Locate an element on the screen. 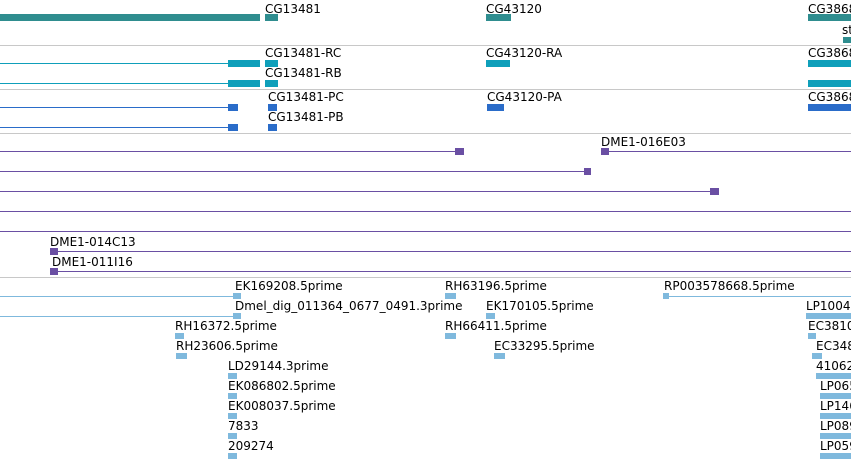 The image size is (851, 461). protein-feature-pc-end is located at coordinates (272, 107).